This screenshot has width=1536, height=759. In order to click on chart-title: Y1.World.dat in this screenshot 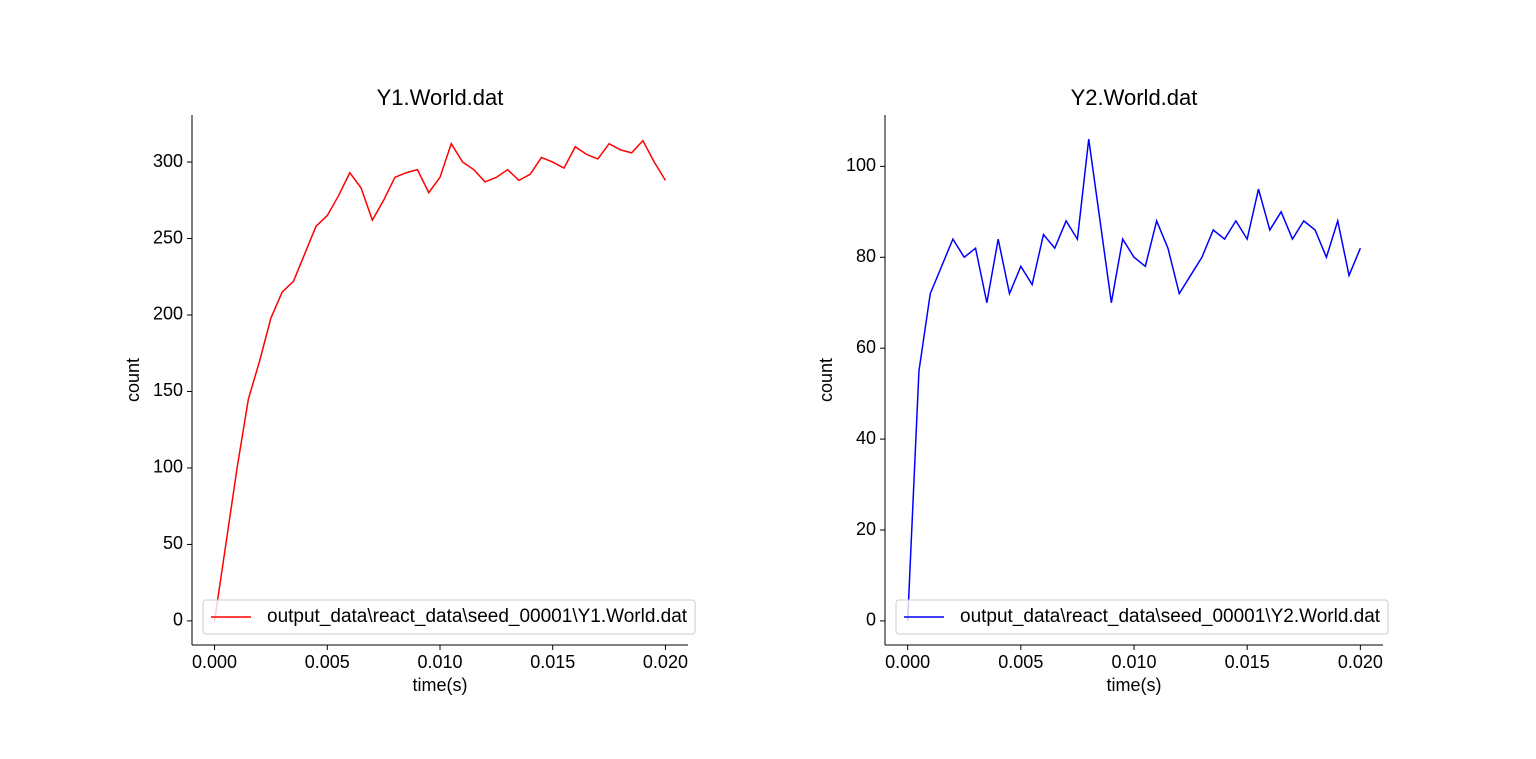, I will do `click(440, 97)`.